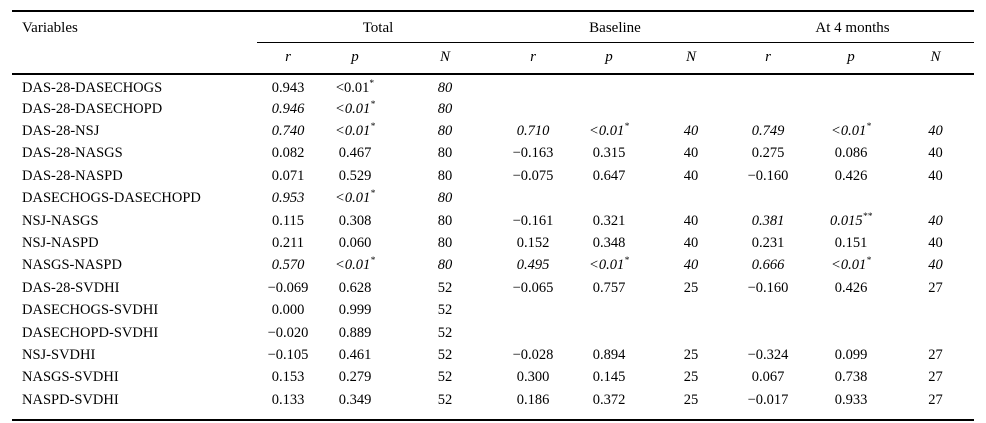 Image resolution: width=986 pixels, height=423 pixels. Describe the element at coordinates (92, 88) in the screenshot. I see `row-variable-label: DAS-28-DASECHOGS` at that location.